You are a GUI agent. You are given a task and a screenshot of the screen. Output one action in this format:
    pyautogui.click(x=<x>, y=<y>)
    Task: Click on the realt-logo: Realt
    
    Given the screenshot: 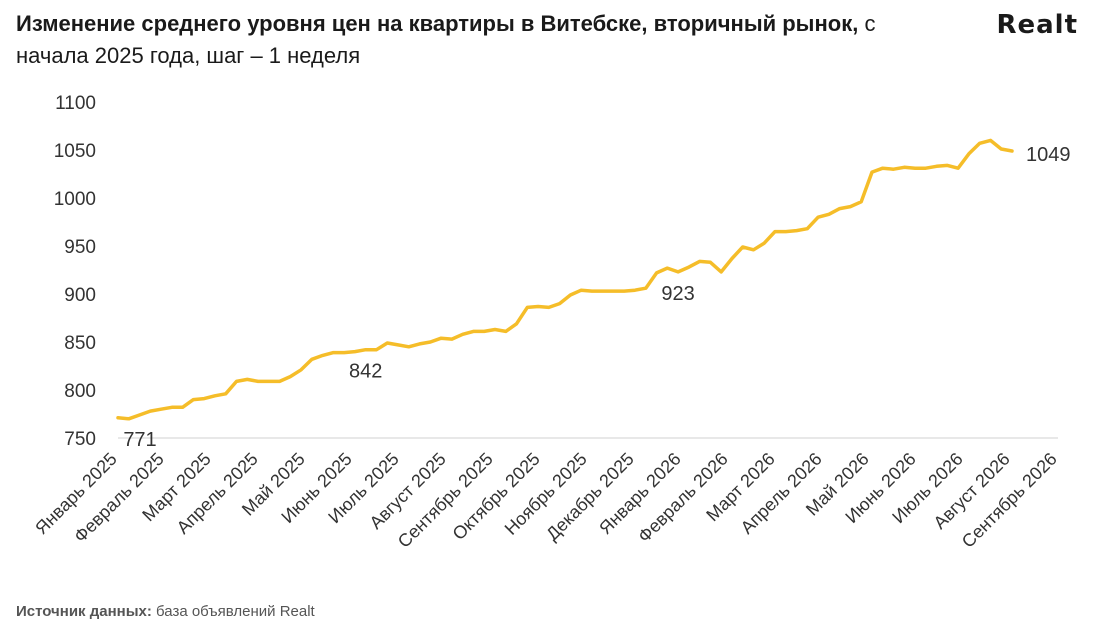 What is the action you would take?
    pyautogui.click(x=1037, y=25)
    